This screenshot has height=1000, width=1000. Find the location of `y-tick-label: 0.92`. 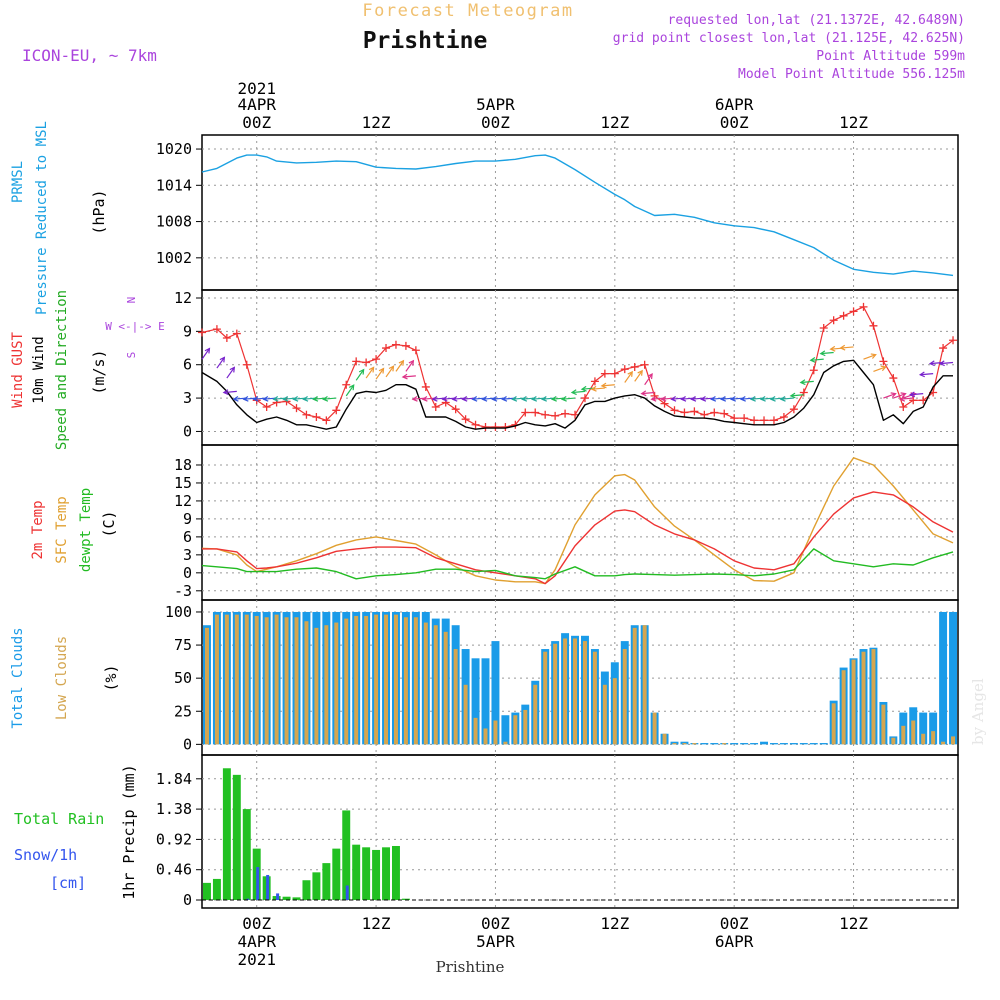

y-tick-label: 0.92 is located at coordinates (174, 839).